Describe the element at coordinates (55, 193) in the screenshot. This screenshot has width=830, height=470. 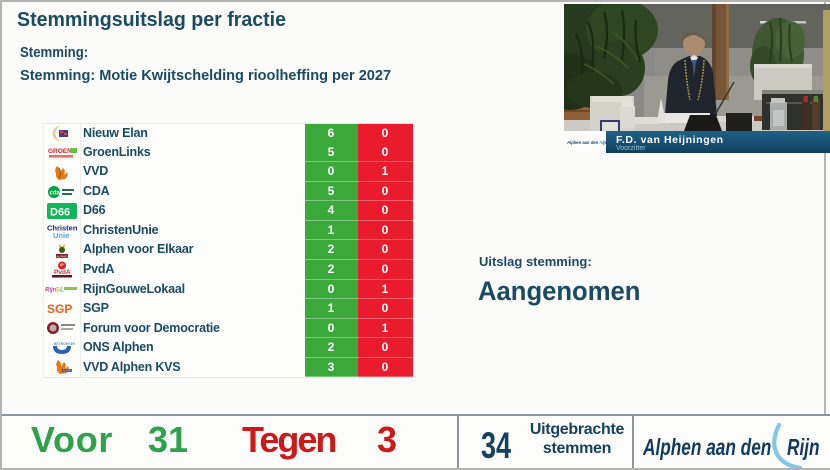
I see `svg-text: cda` at that location.